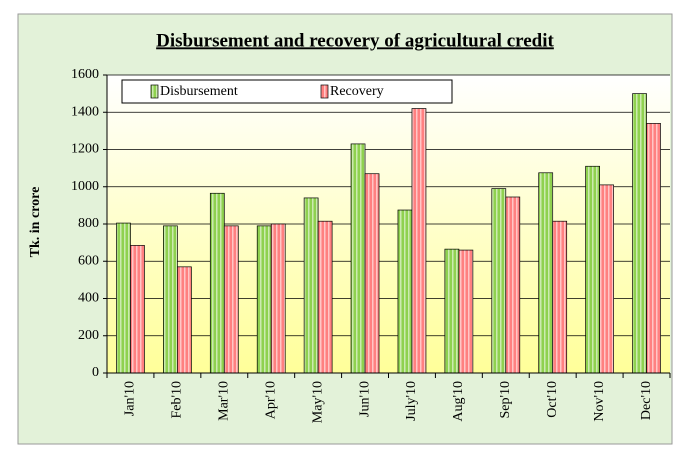 Image resolution: width=681 pixels, height=452 pixels. Describe the element at coordinates (88, 335) in the screenshot. I see `y-tick-label: 200` at that location.